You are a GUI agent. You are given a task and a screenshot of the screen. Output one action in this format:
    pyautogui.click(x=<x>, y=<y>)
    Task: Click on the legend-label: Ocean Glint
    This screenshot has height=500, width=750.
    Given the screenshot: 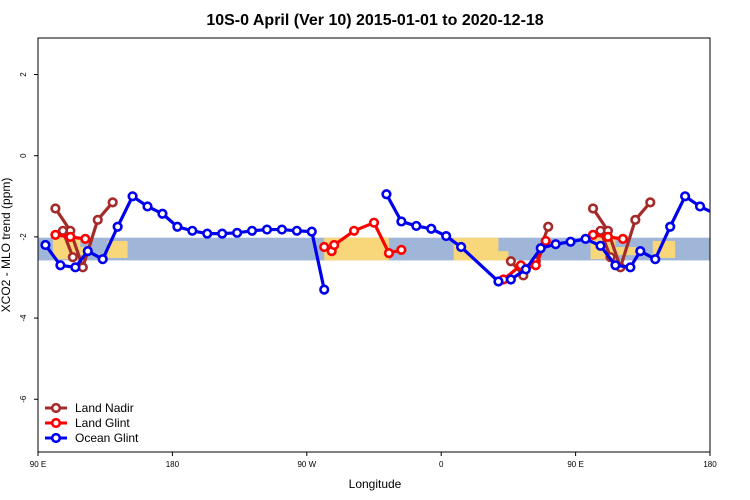 What is the action you would take?
    pyautogui.click(x=107, y=438)
    